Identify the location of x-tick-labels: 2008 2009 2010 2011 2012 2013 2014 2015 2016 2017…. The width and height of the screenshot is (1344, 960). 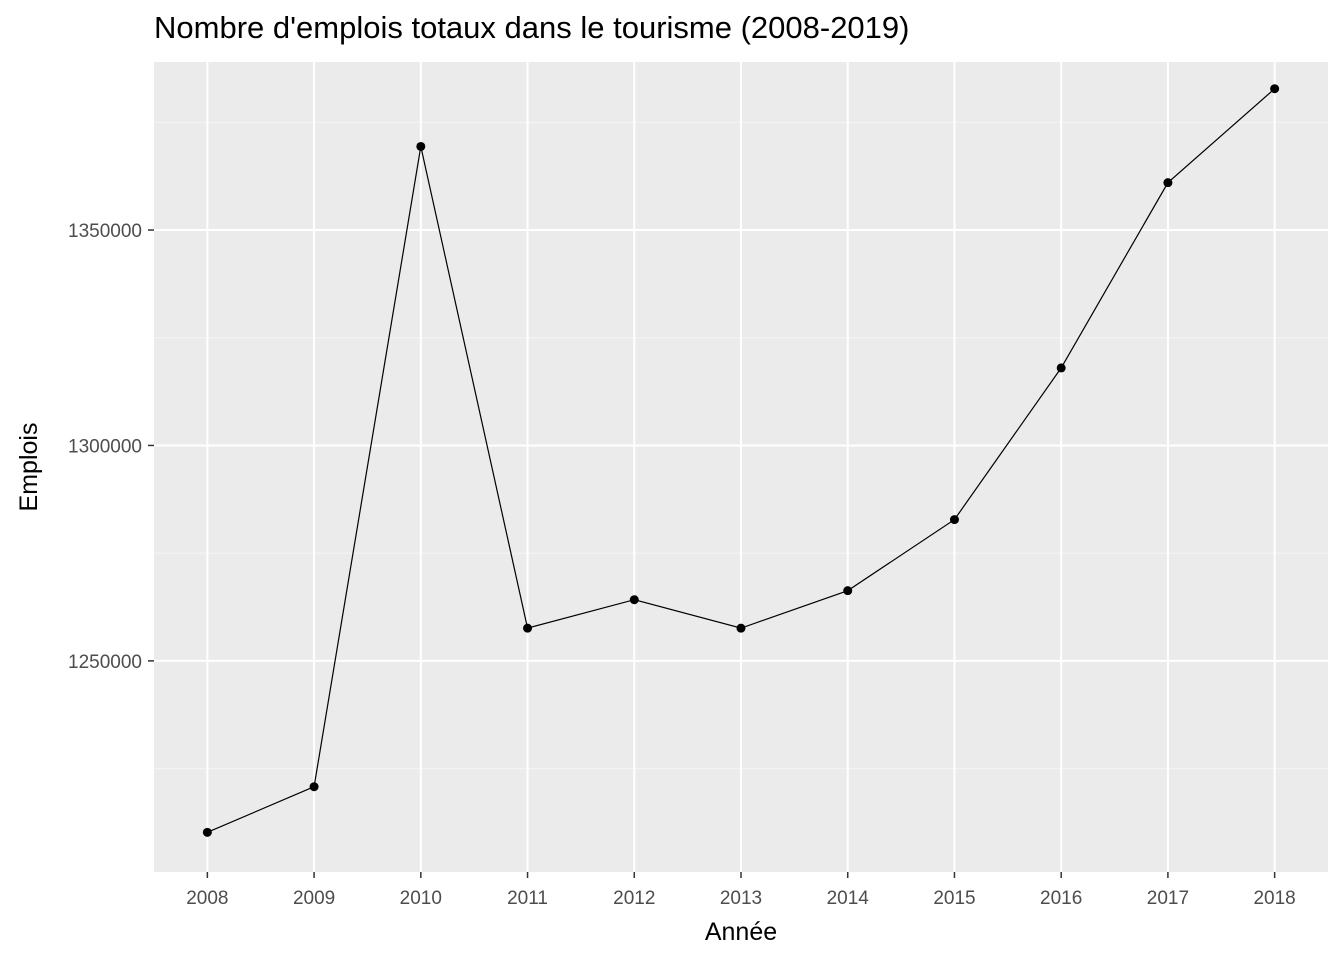
(741, 898).